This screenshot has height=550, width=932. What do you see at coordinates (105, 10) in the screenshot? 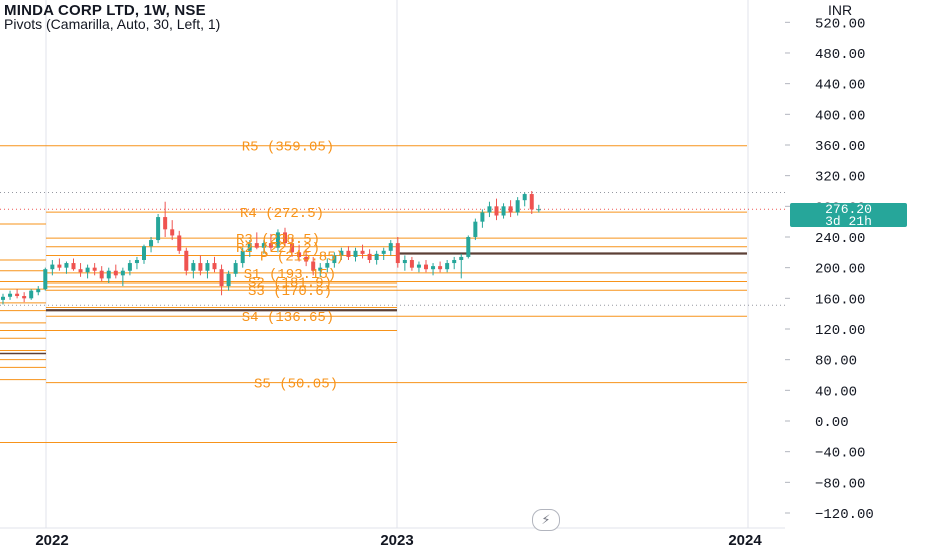
I see `chart-title: MINDA CORP LTD, 1W, NSE` at bounding box center [105, 10].